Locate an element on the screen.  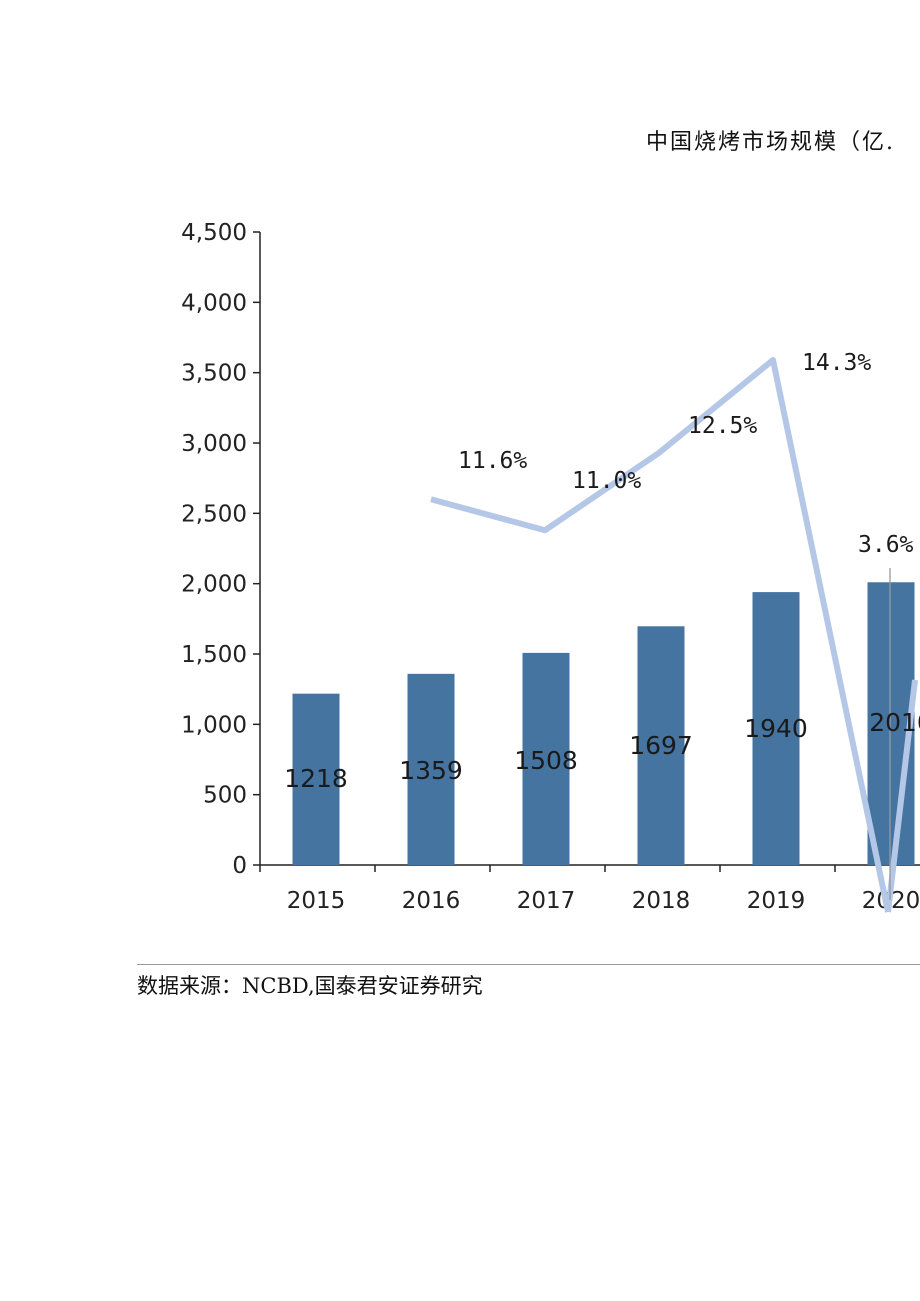
growth-label: 14.3% is located at coordinates (836, 363).